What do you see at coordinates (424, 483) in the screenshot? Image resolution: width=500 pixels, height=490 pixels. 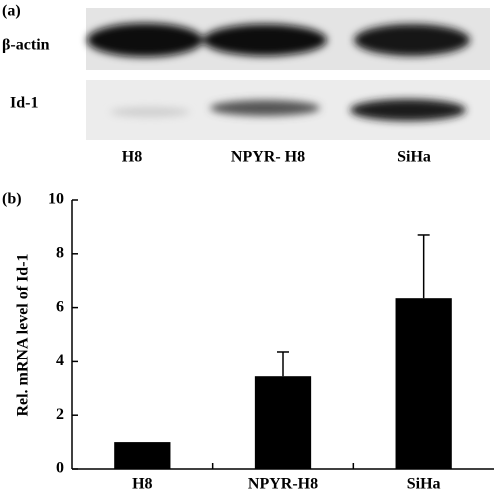 I see `x-tick-label: SiHa` at bounding box center [424, 483].